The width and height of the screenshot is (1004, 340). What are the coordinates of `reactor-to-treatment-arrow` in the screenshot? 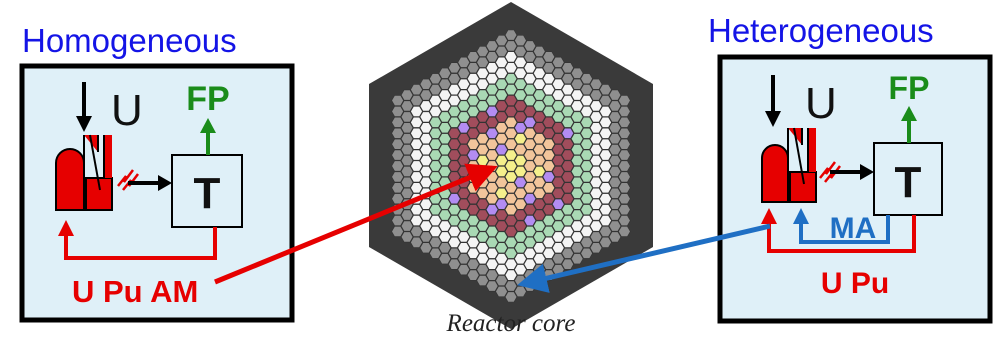 It's located at (150, 183).